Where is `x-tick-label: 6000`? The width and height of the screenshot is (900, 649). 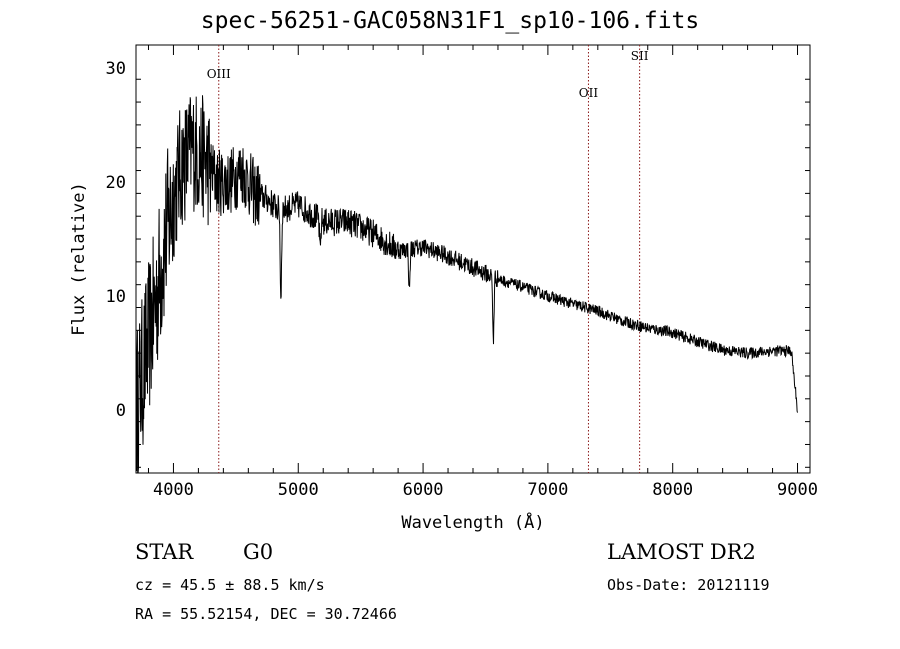 x-tick-label: 6000 is located at coordinates (423, 490).